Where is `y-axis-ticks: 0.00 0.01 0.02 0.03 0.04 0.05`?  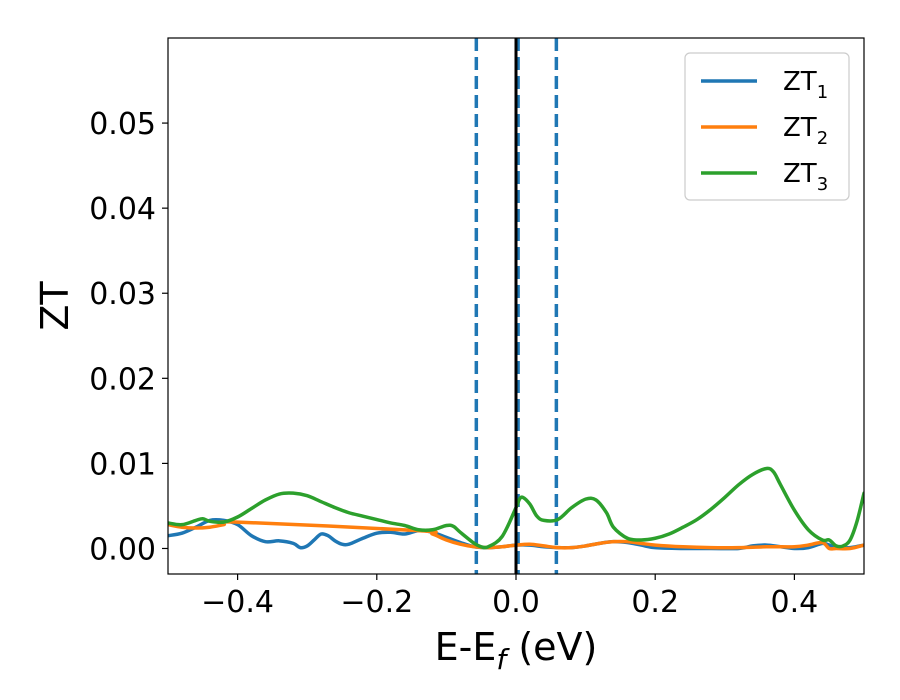 y-axis-ticks: 0.00 0.01 0.02 0.03 0.04 0.05 is located at coordinates (128, 337).